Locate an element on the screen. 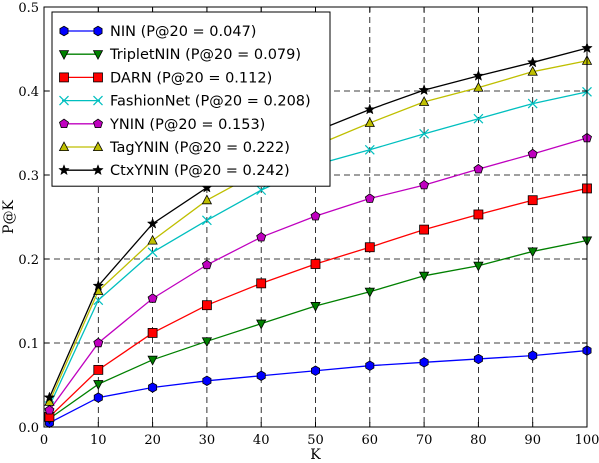  legend-label: NIN (P@20 = 0.047) is located at coordinates (183, 32).